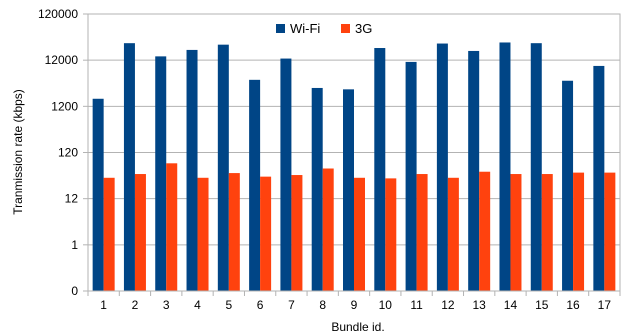 The width and height of the screenshot is (624, 336). I want to click on y-tick-label: 120000, so click(58, 14).